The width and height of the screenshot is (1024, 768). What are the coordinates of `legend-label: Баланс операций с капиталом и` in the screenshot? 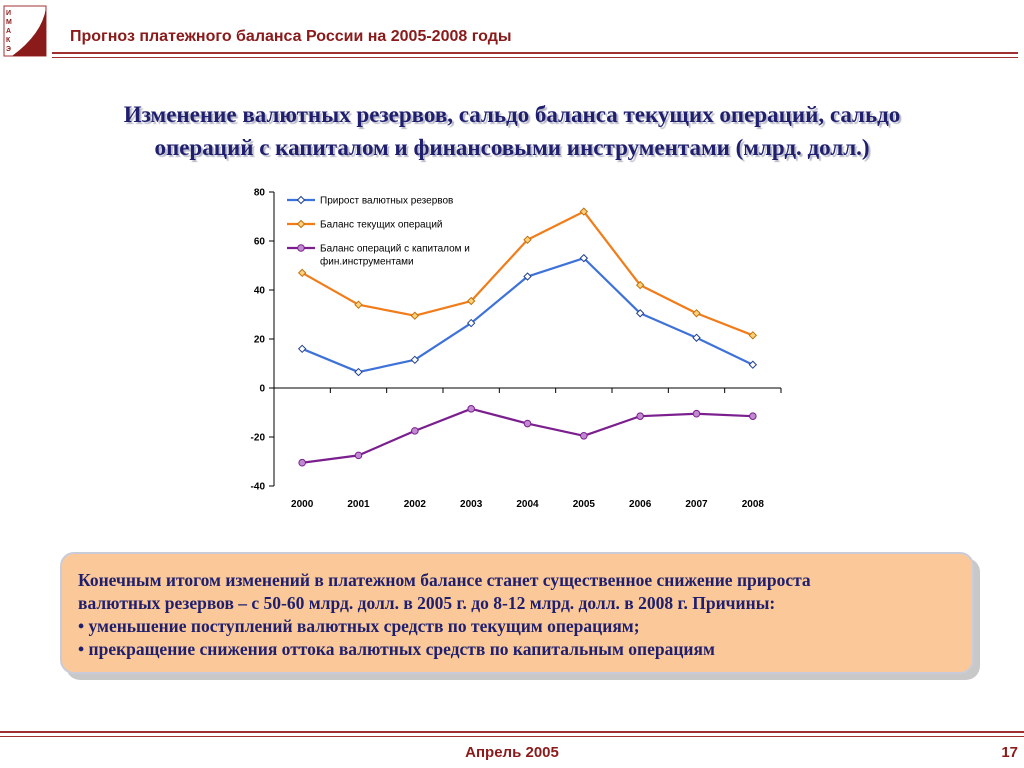 It's located at (395, 249).